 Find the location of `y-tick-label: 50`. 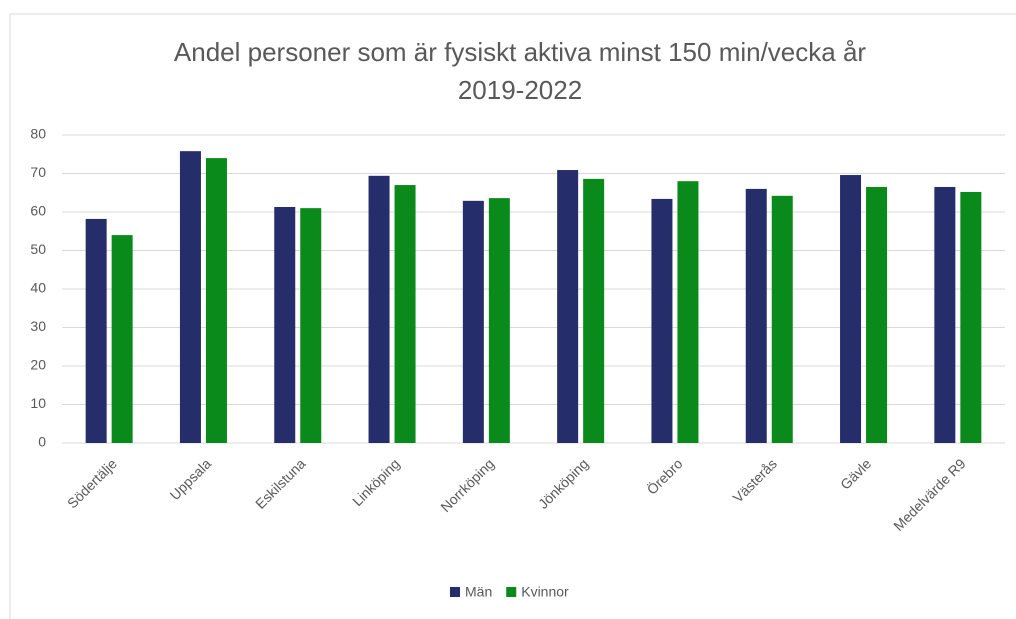

y-tick-label: 50 is located at coordinates (38, 249).